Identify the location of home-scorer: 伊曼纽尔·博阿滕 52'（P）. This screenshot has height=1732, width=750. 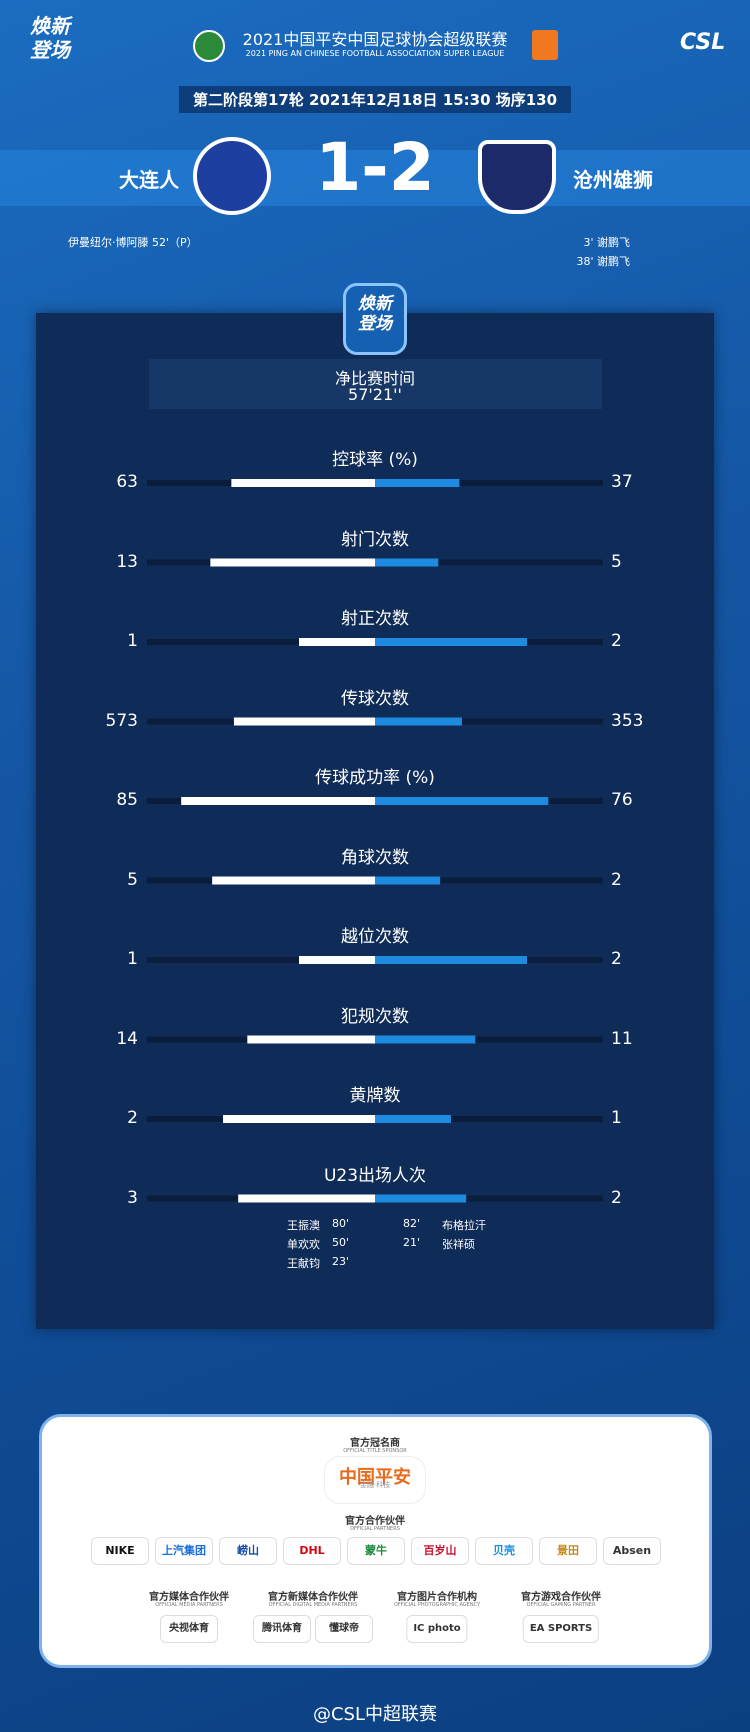
(133, 242).